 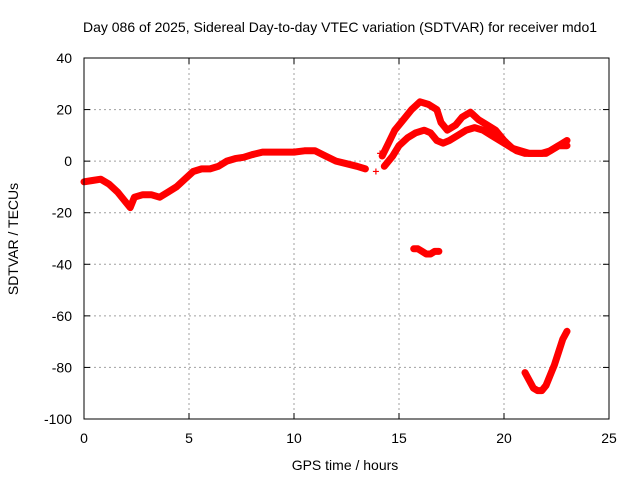 What do you see at coordinates (68, 161) in the screenshot?
I see `y-tick-label: 0` at bounding box center [68, 161].